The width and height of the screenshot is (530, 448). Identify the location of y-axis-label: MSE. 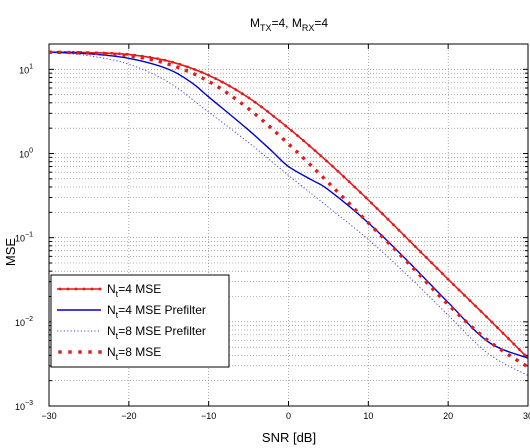
(10, 252).